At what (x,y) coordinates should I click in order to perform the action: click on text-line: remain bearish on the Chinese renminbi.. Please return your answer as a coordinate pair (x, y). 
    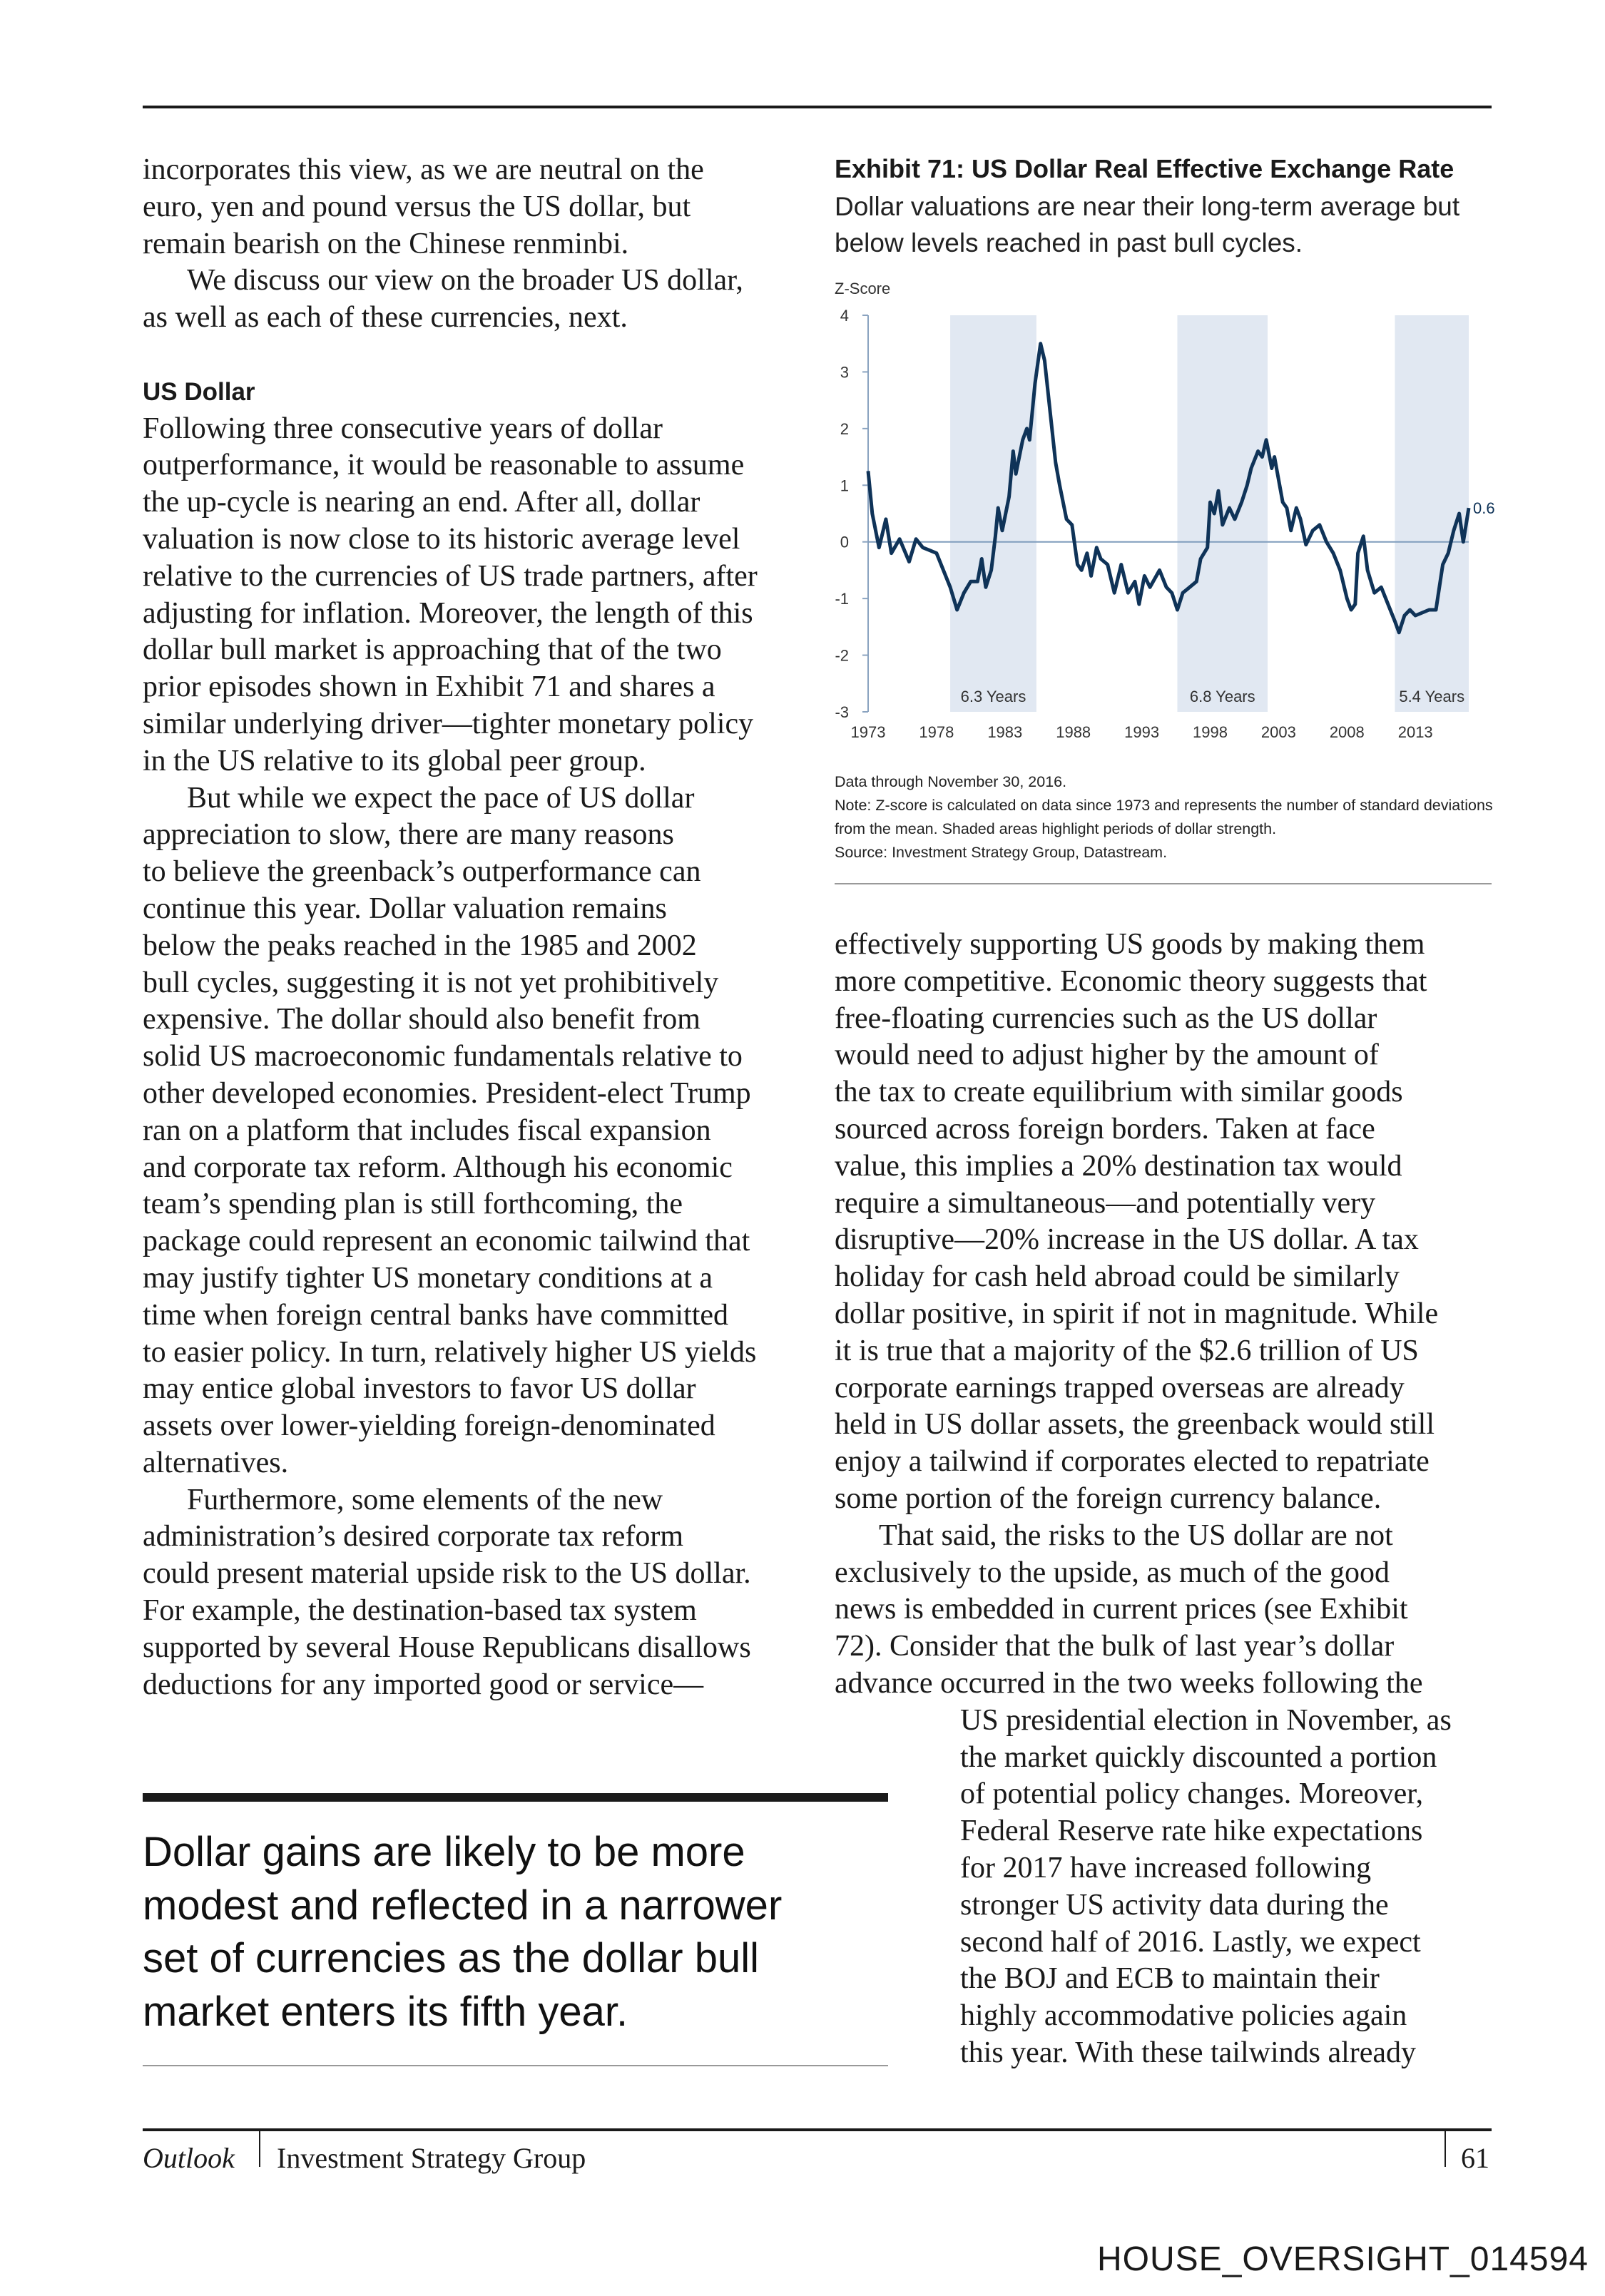
    Looking at the image, I should click on (386, 243).